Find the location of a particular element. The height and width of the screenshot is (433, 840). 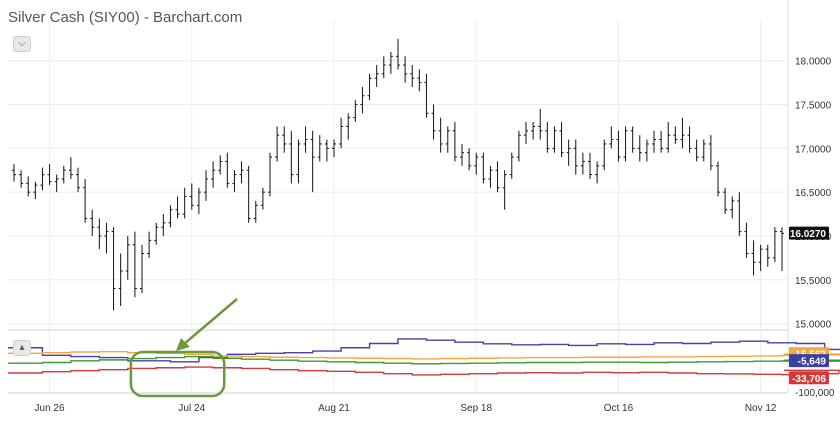

y-tick-label: 16.5000 is located at coordinates (813, 193).